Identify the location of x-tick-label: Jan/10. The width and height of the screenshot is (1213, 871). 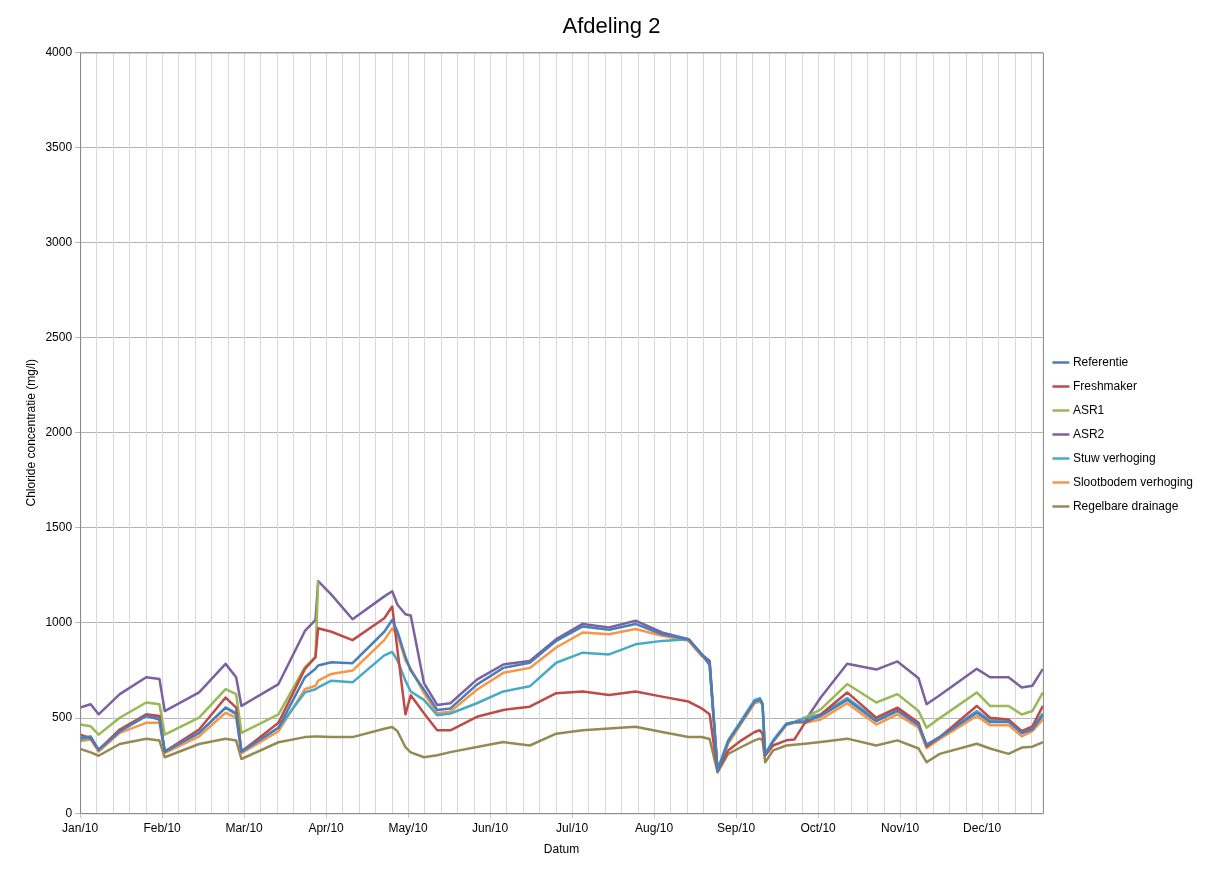
(80, 827).